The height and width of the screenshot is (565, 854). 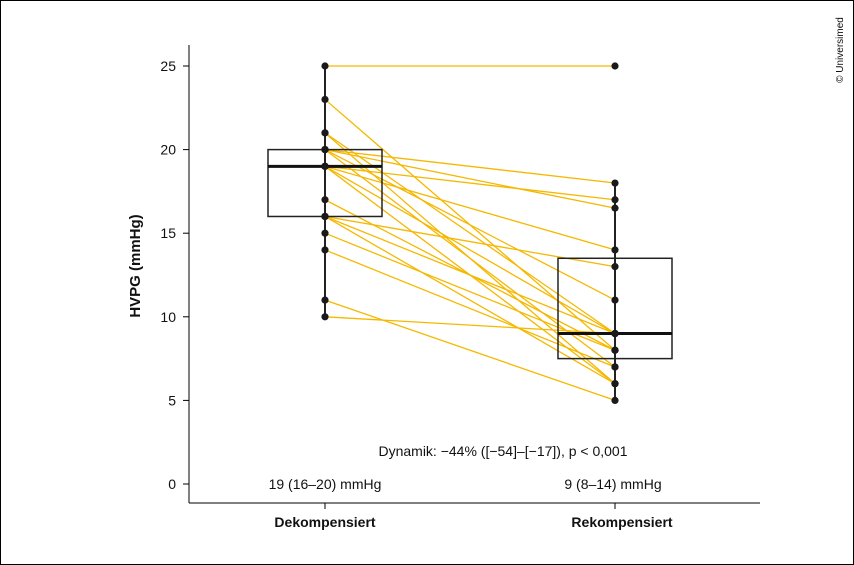 What do you see at coordinates (615, 308) in the screenshot?
I see `box` at bounding box center [615, 308].